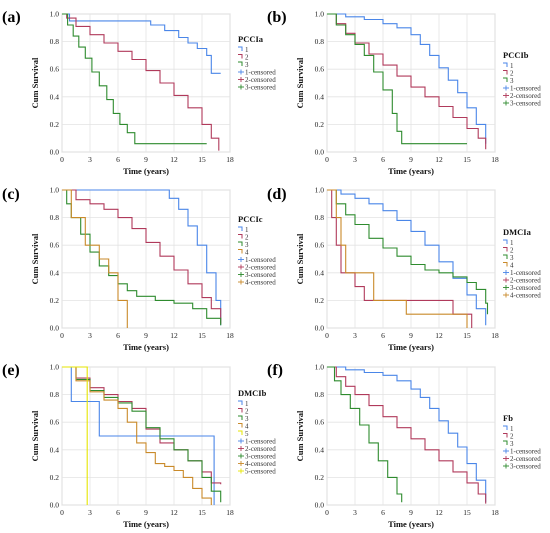 The image size is (550, 533). I want to click on panel-label: (b), so click(277, 17).